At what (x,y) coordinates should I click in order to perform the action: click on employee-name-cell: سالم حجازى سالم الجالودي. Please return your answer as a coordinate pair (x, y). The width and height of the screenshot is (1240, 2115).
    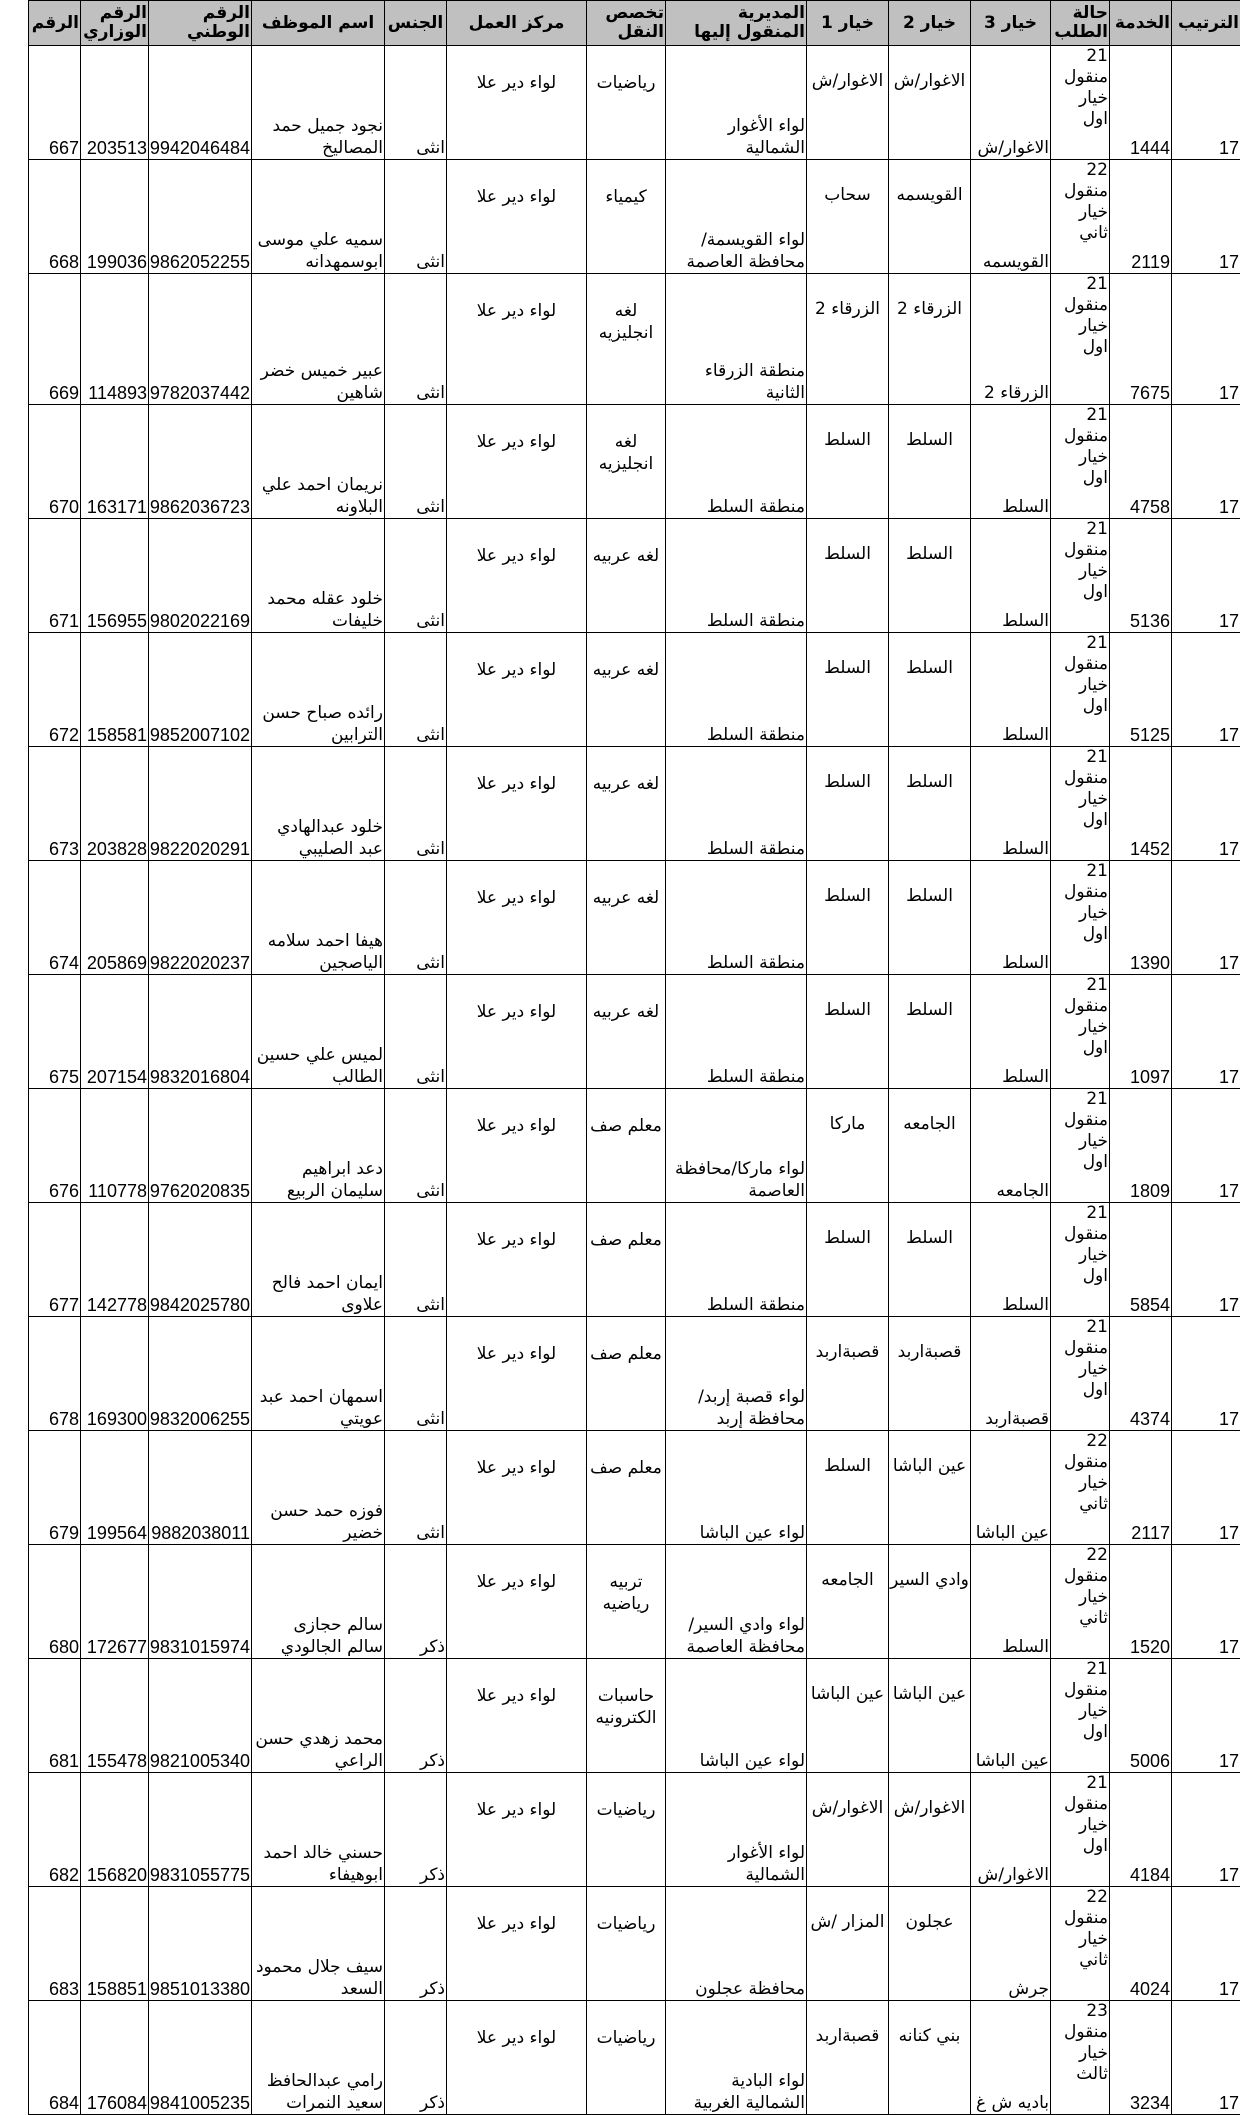
    Looking at the image, I should click on (318, 1602).